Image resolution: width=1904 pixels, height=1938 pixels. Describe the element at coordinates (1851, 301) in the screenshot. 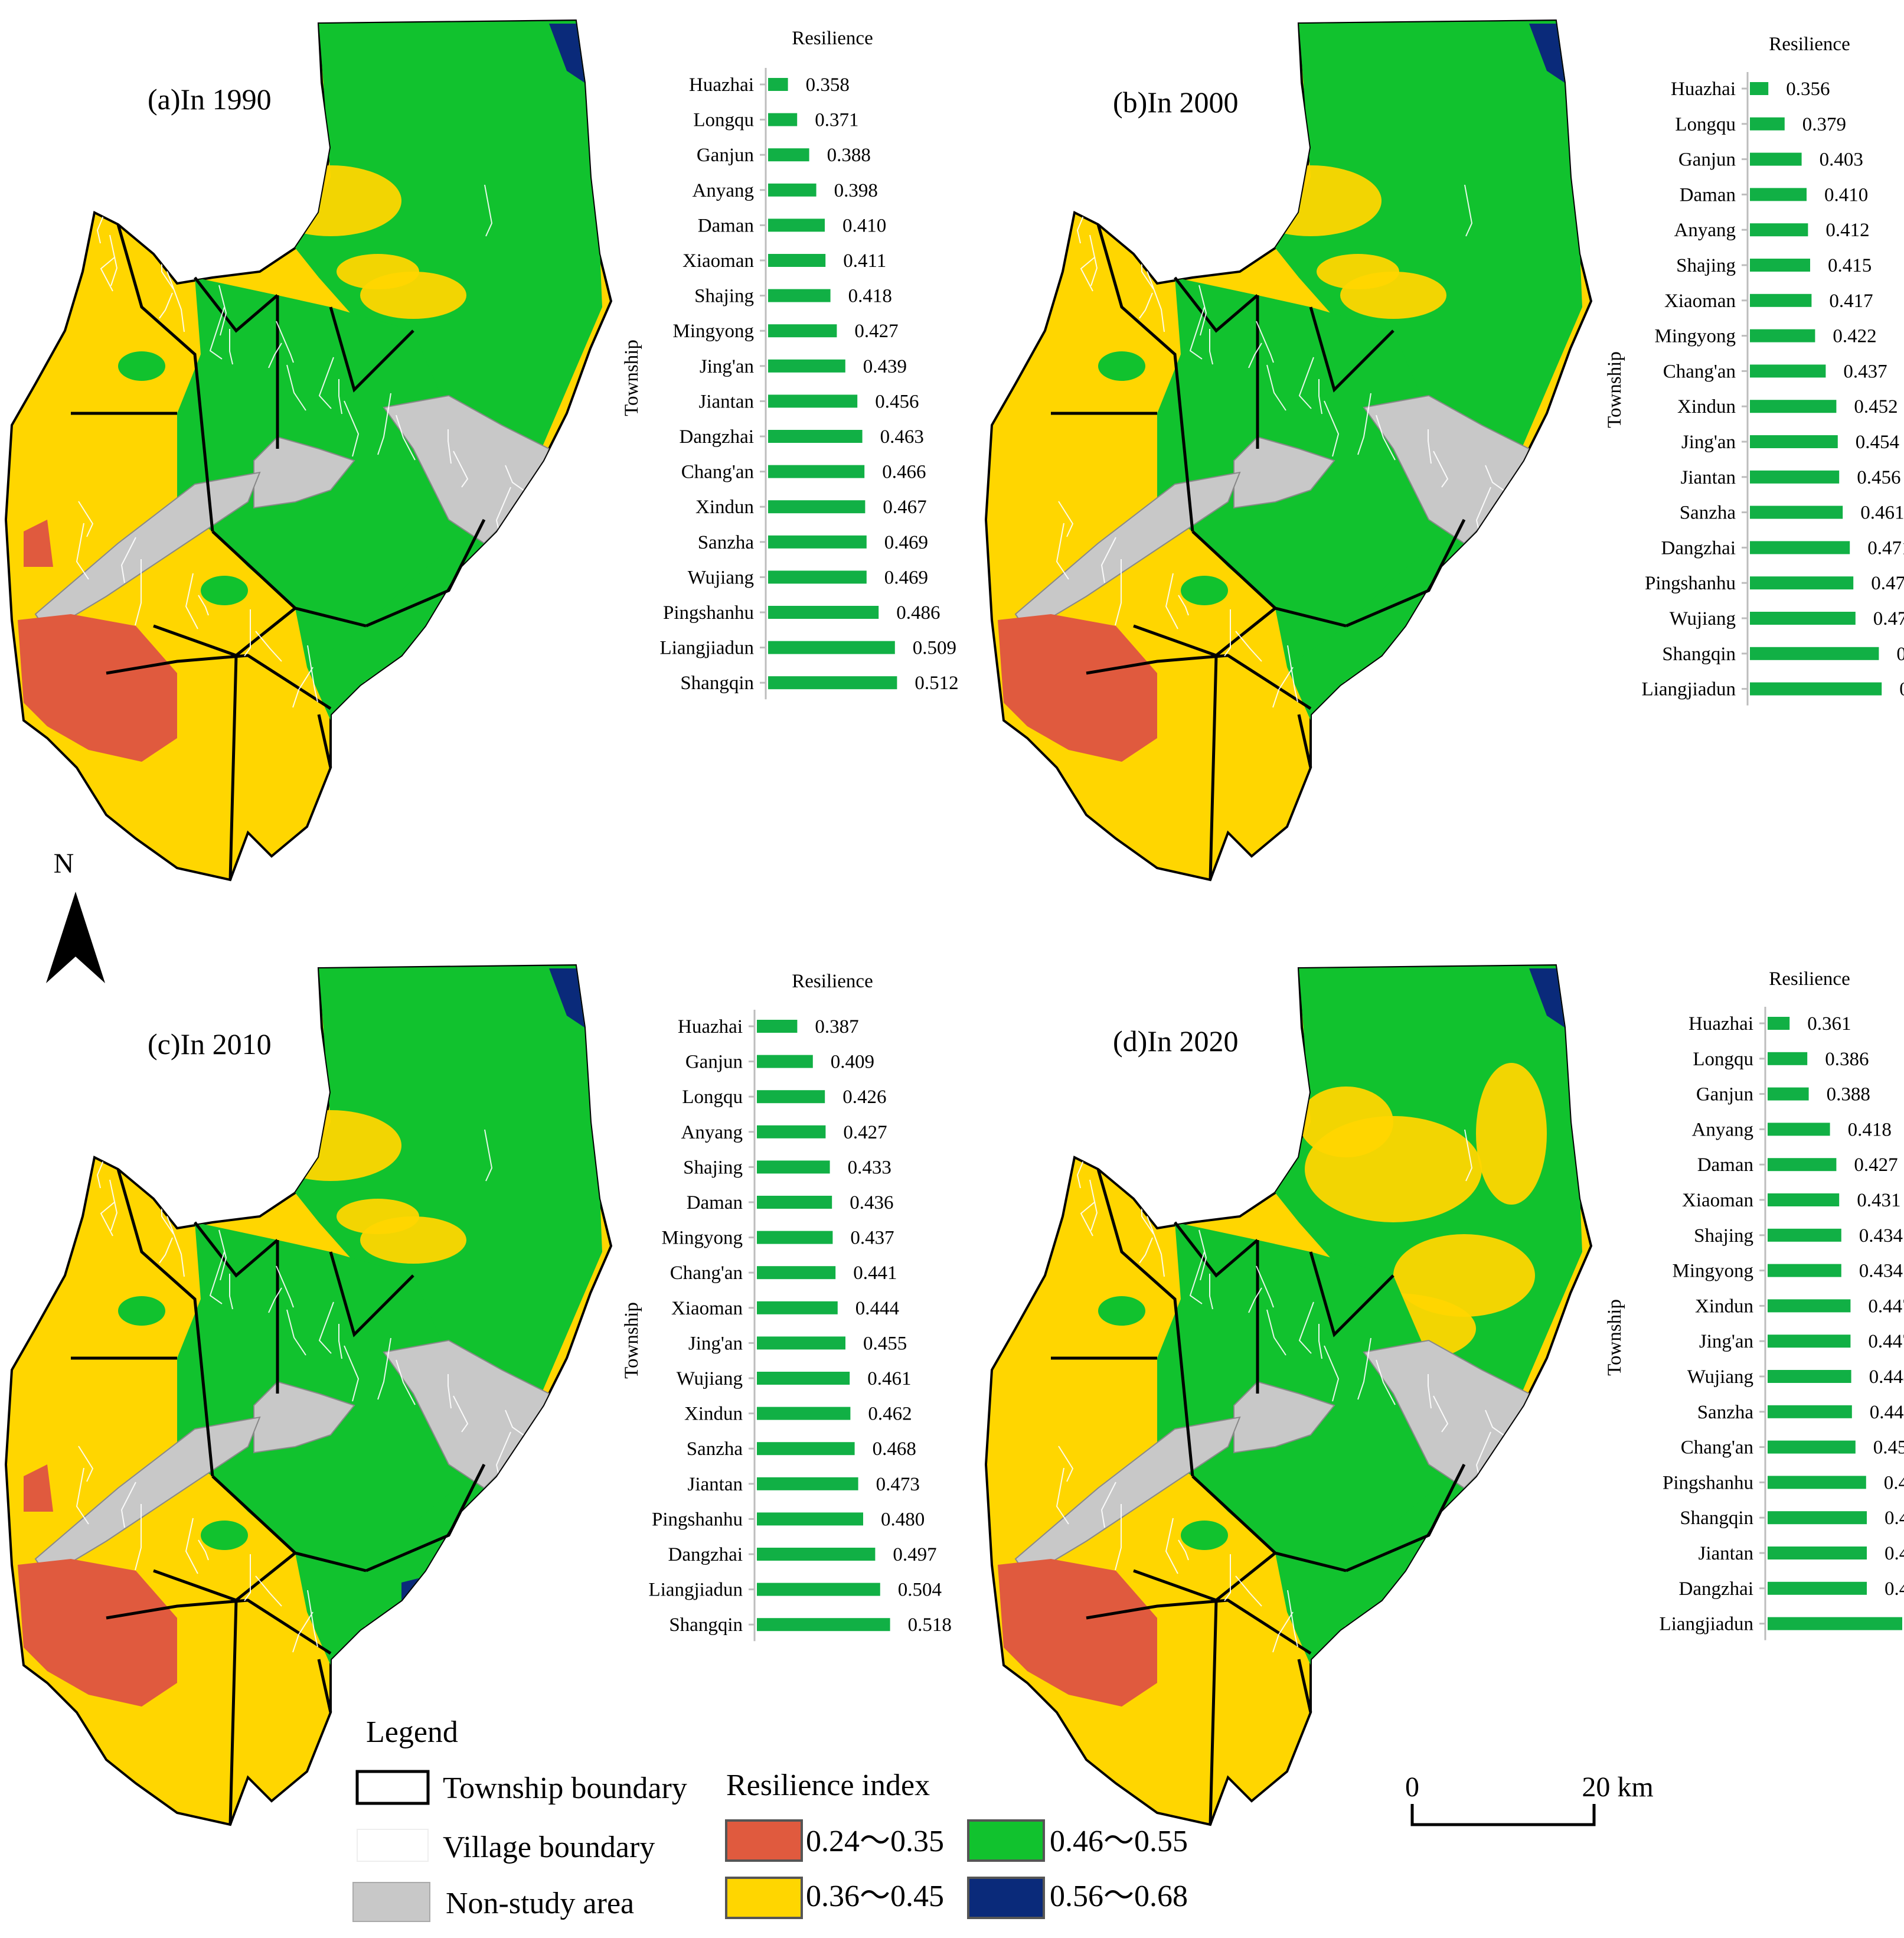

I see `bar-value-label: 0.417` at that location.